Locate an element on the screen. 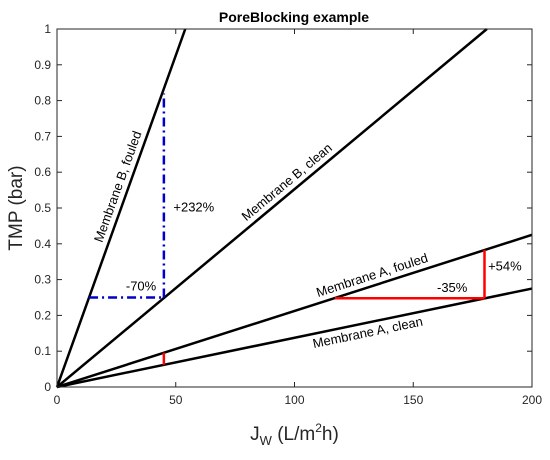 Image resolution: width=550 pixels, height=460 pixels. x-axis-label-unit-end: h) is located at coordinates (330, 434).